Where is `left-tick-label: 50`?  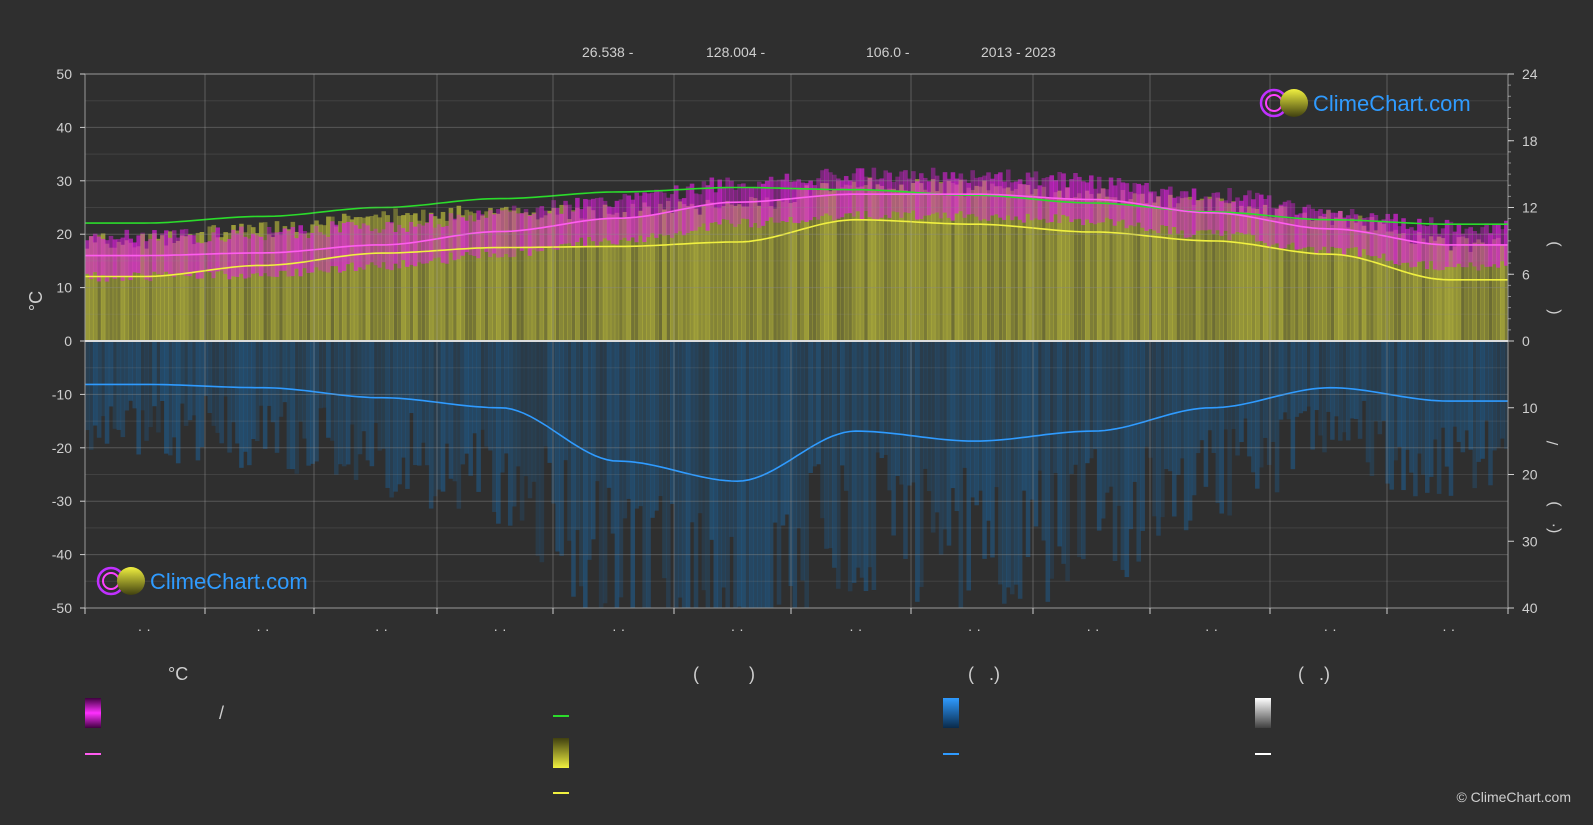 left-tick-label: 50 is located at coordinates (64, 74).